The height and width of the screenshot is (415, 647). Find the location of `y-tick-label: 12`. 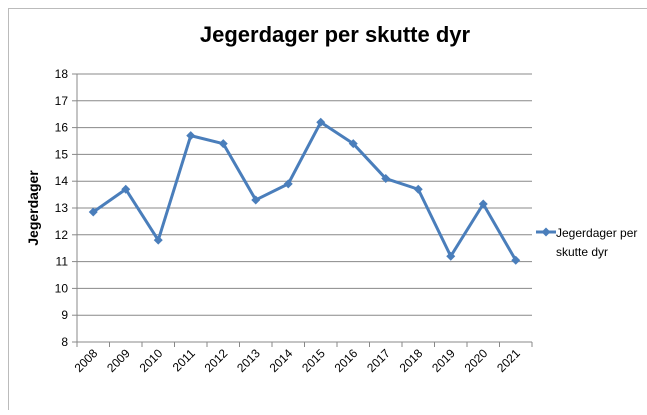

y-tick-label: 12 is located at coordinates (62, 235).